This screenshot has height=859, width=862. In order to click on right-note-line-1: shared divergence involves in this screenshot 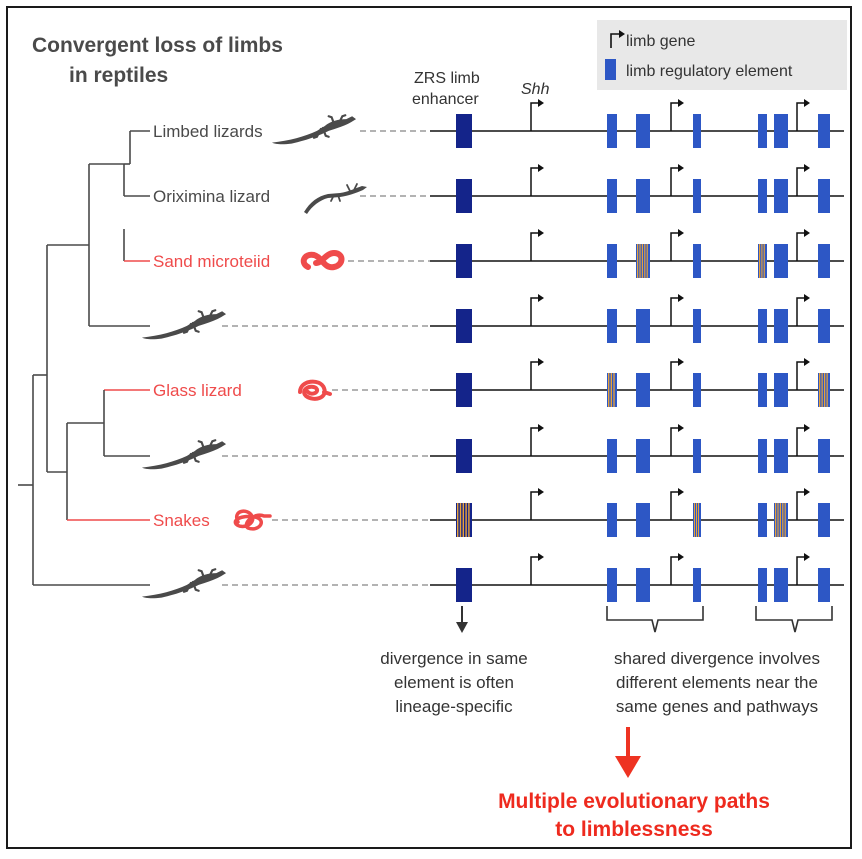, I will do `click(717, 658)`.